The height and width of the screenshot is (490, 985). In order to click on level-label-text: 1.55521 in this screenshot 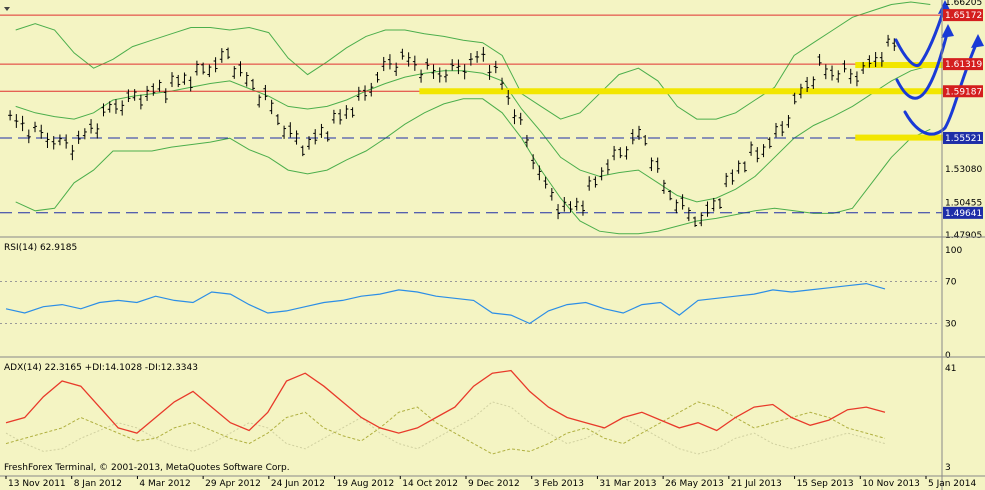, I will do `click(963, 139)`.